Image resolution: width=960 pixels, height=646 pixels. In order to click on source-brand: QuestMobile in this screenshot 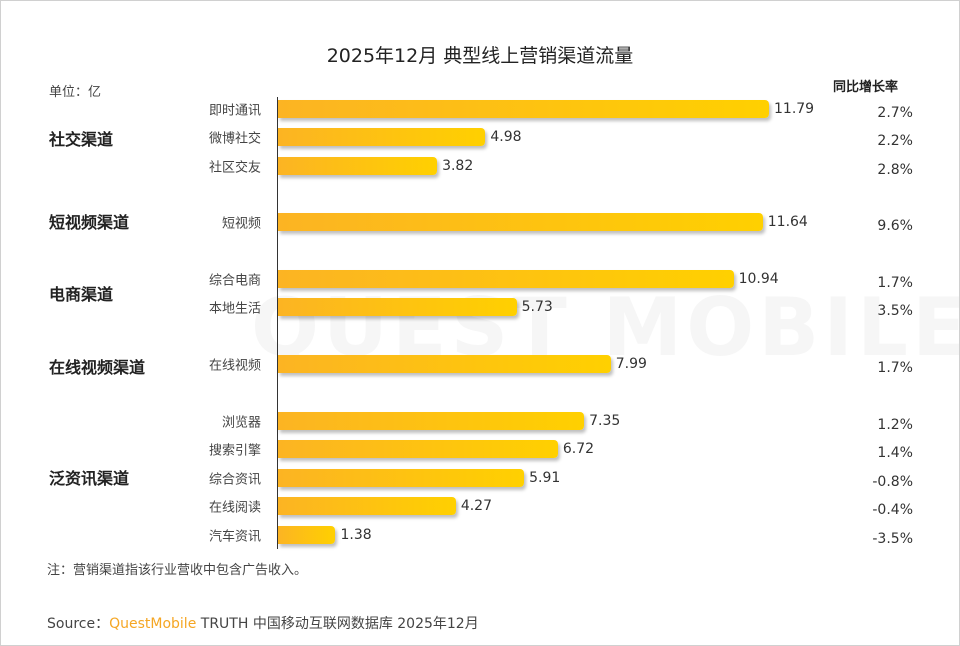, I will do `click(153, 624)`.